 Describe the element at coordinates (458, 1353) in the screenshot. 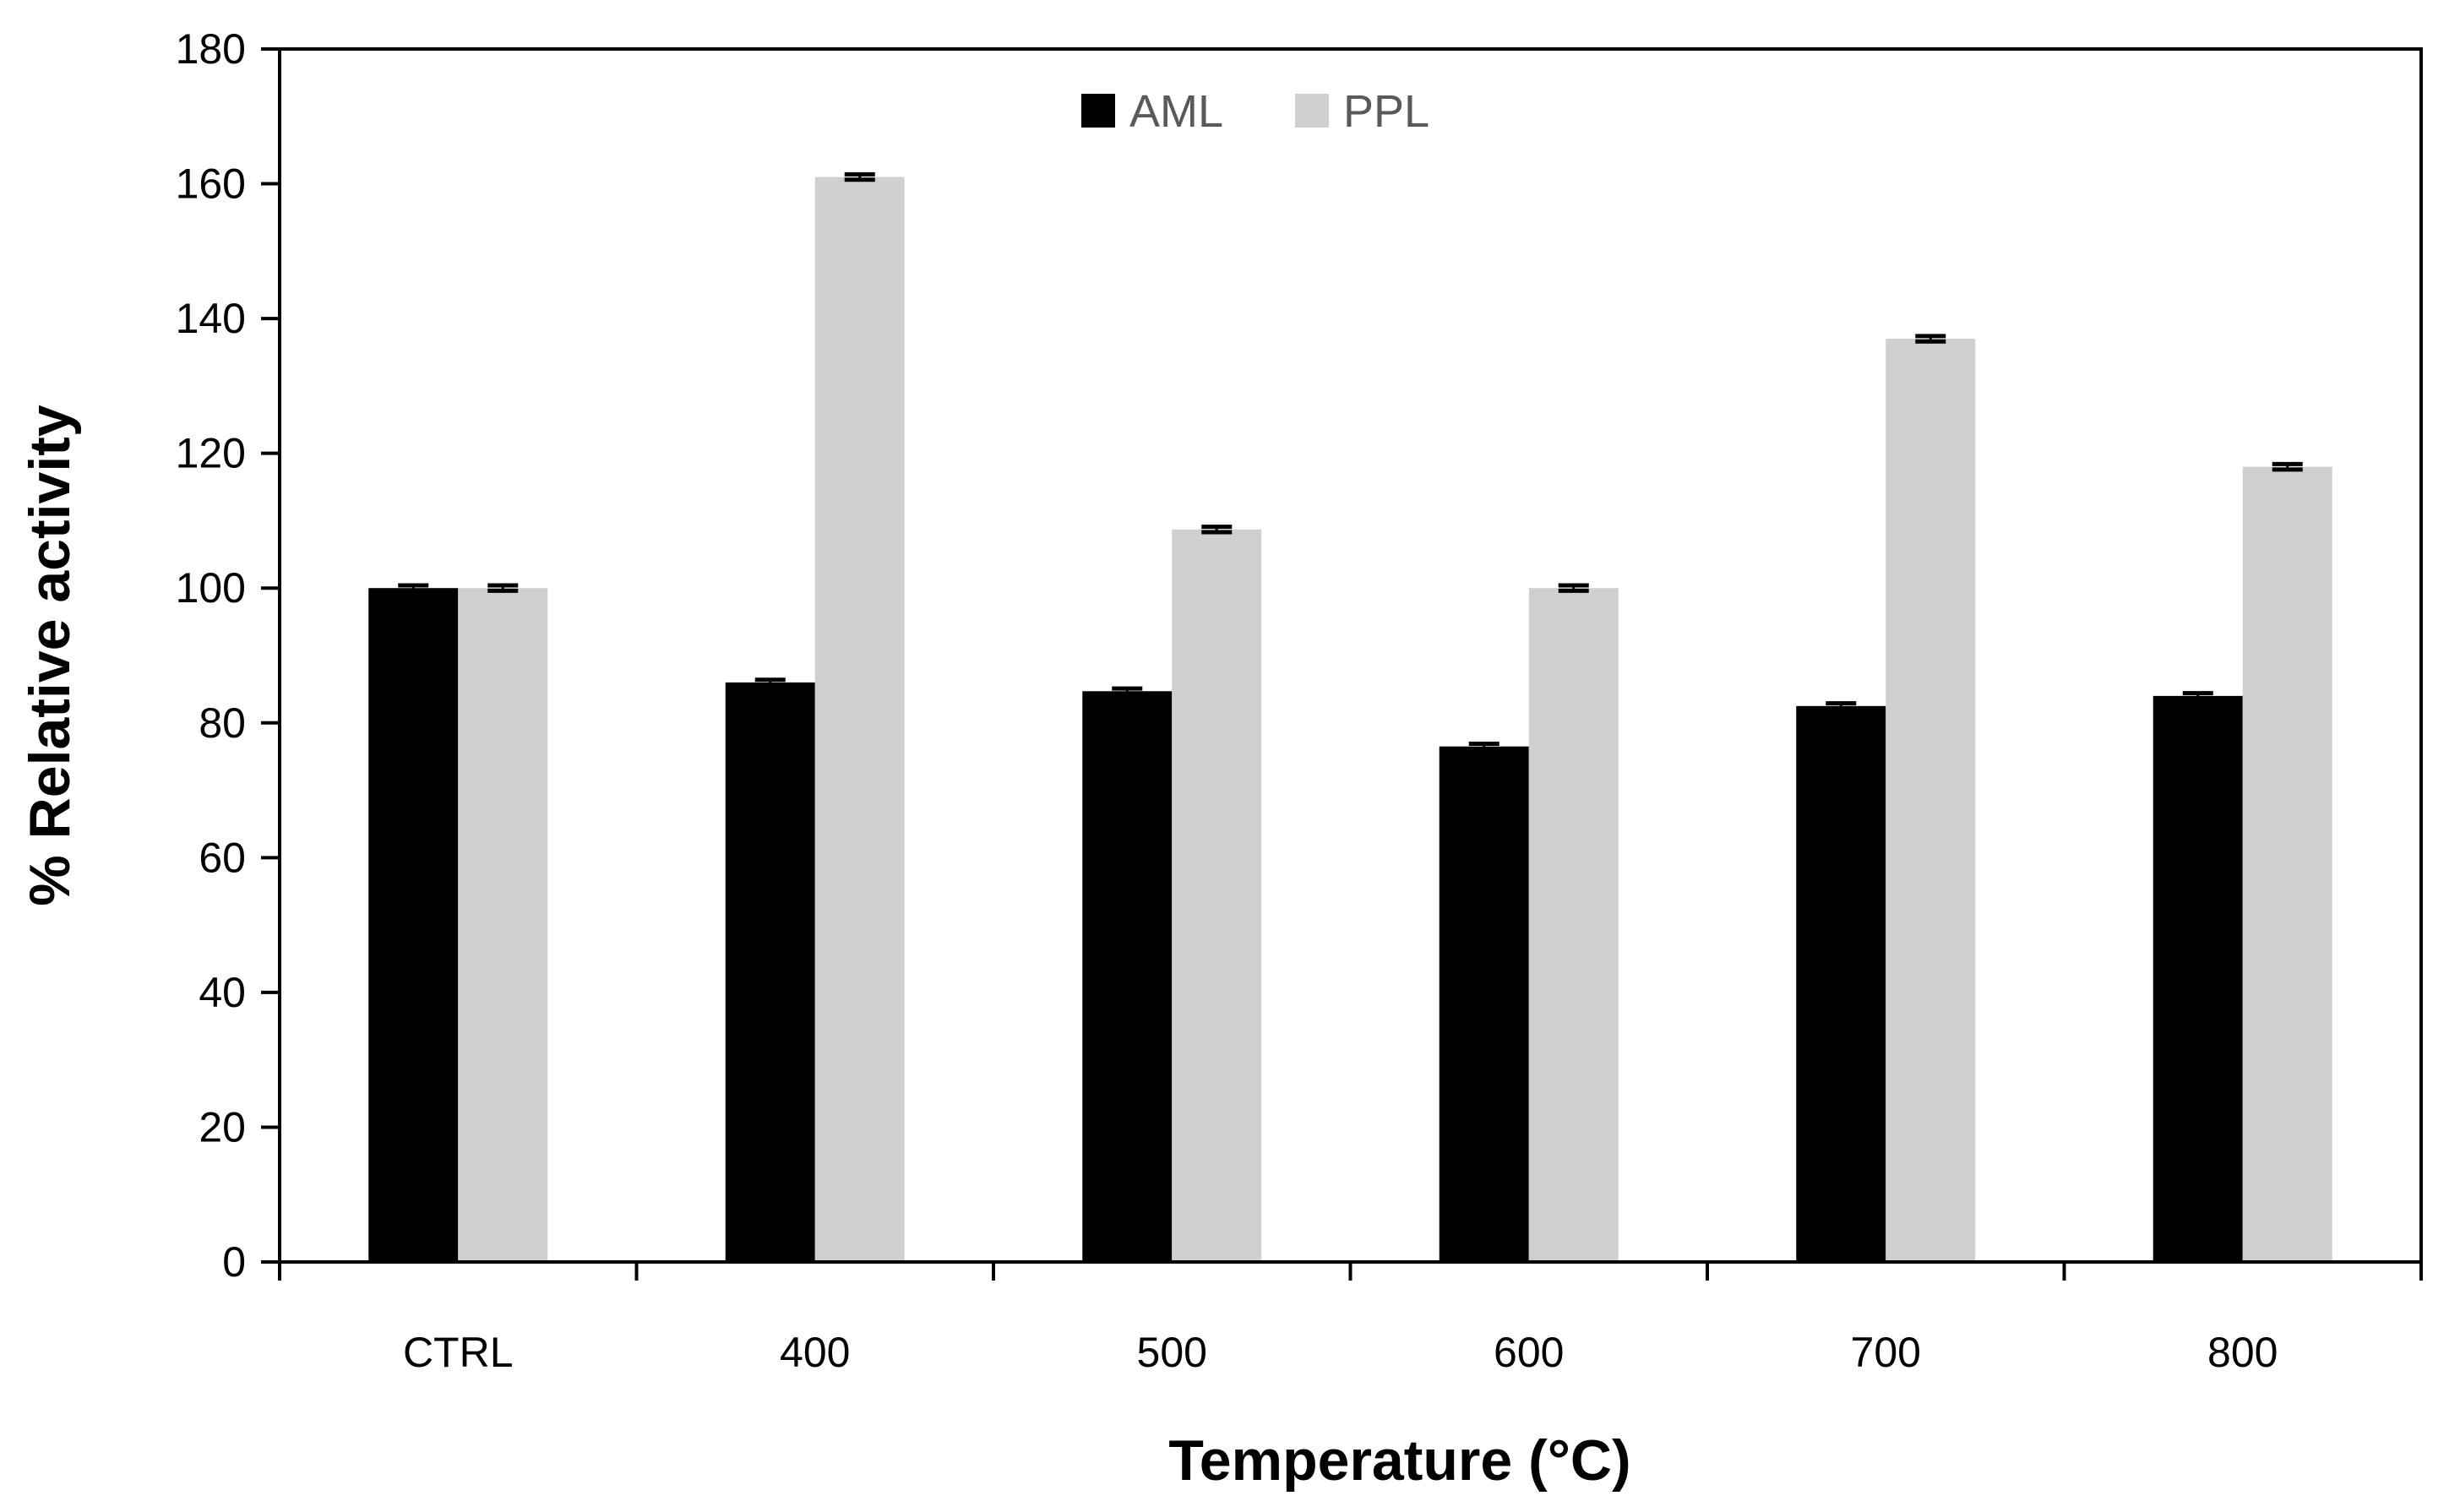

I see `x-tick-label-ctrl: CTRL` at that location.